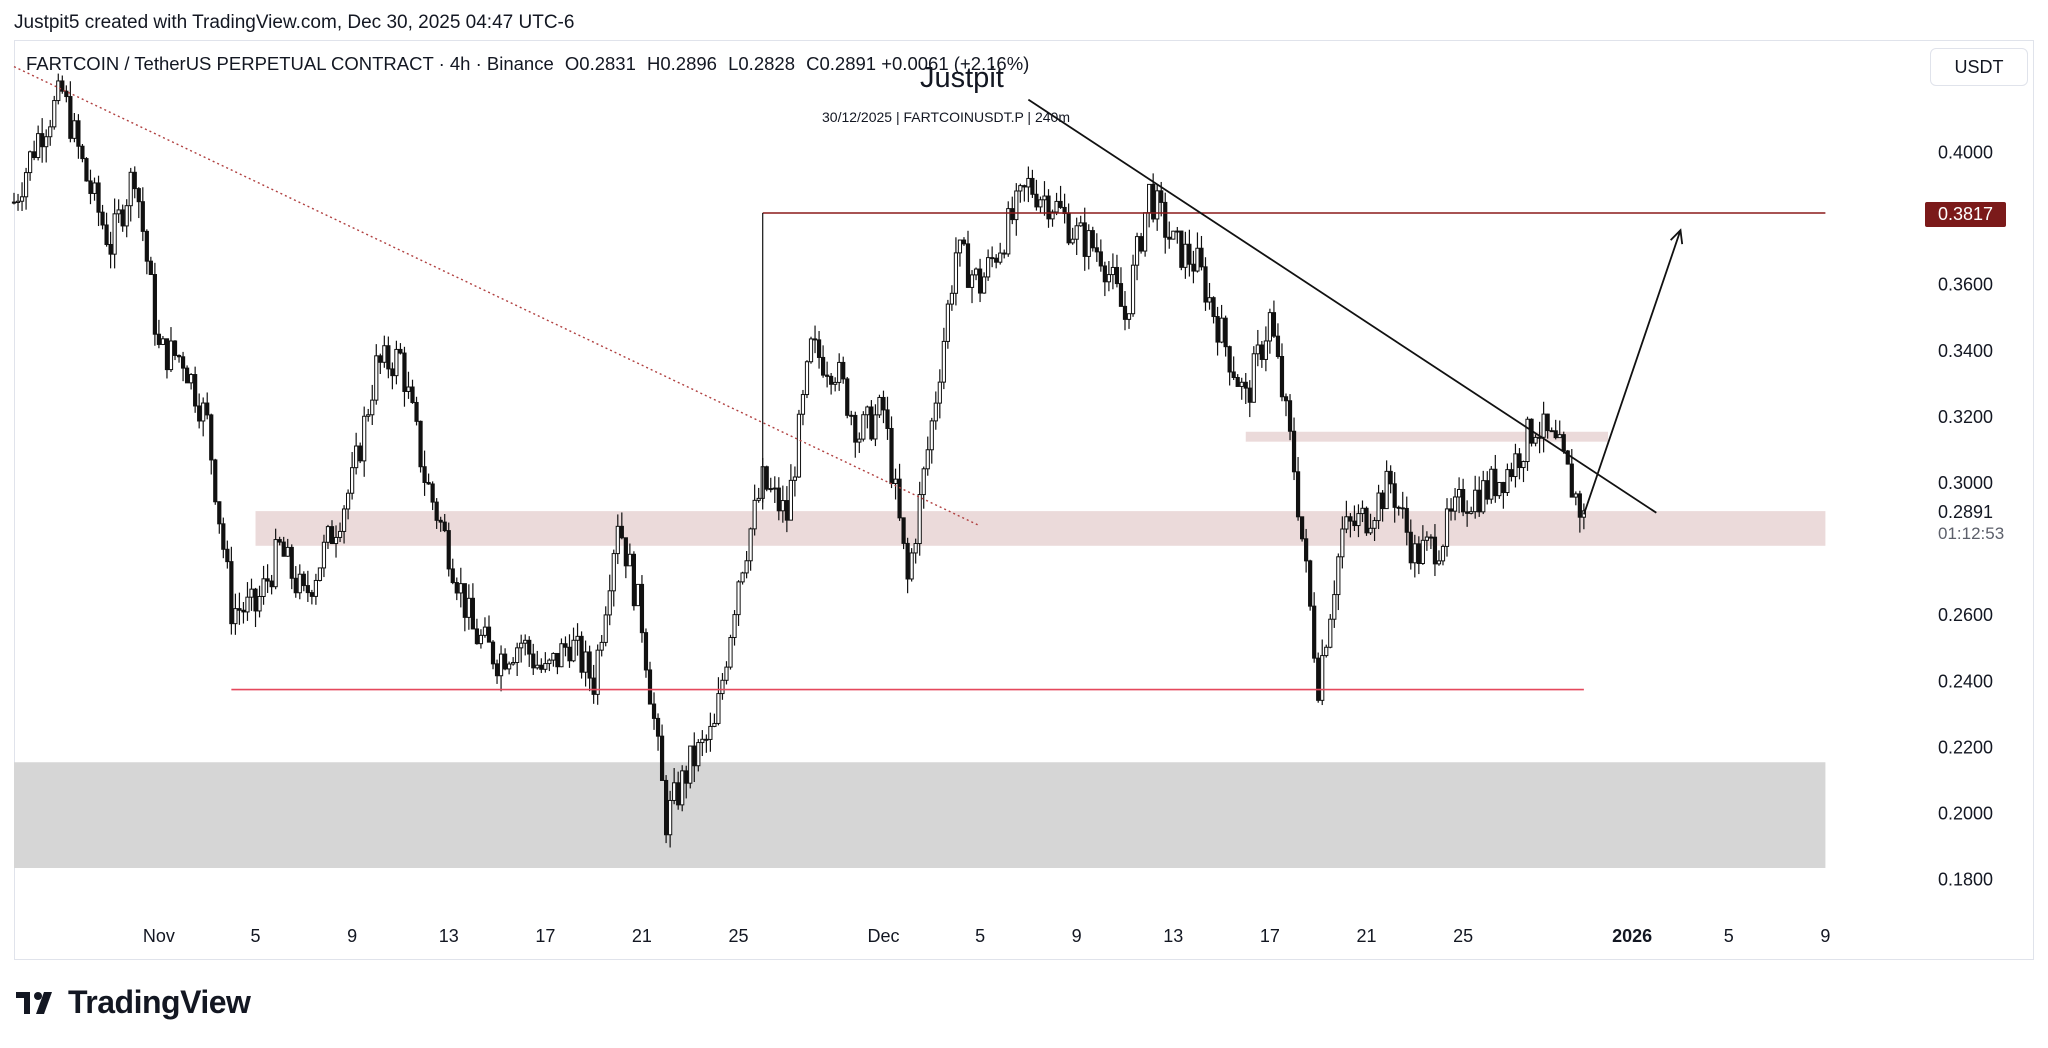  Describe the element at coordinates (1979, 67) in the screenshot. I see `currency-selector: USDT` at that location.